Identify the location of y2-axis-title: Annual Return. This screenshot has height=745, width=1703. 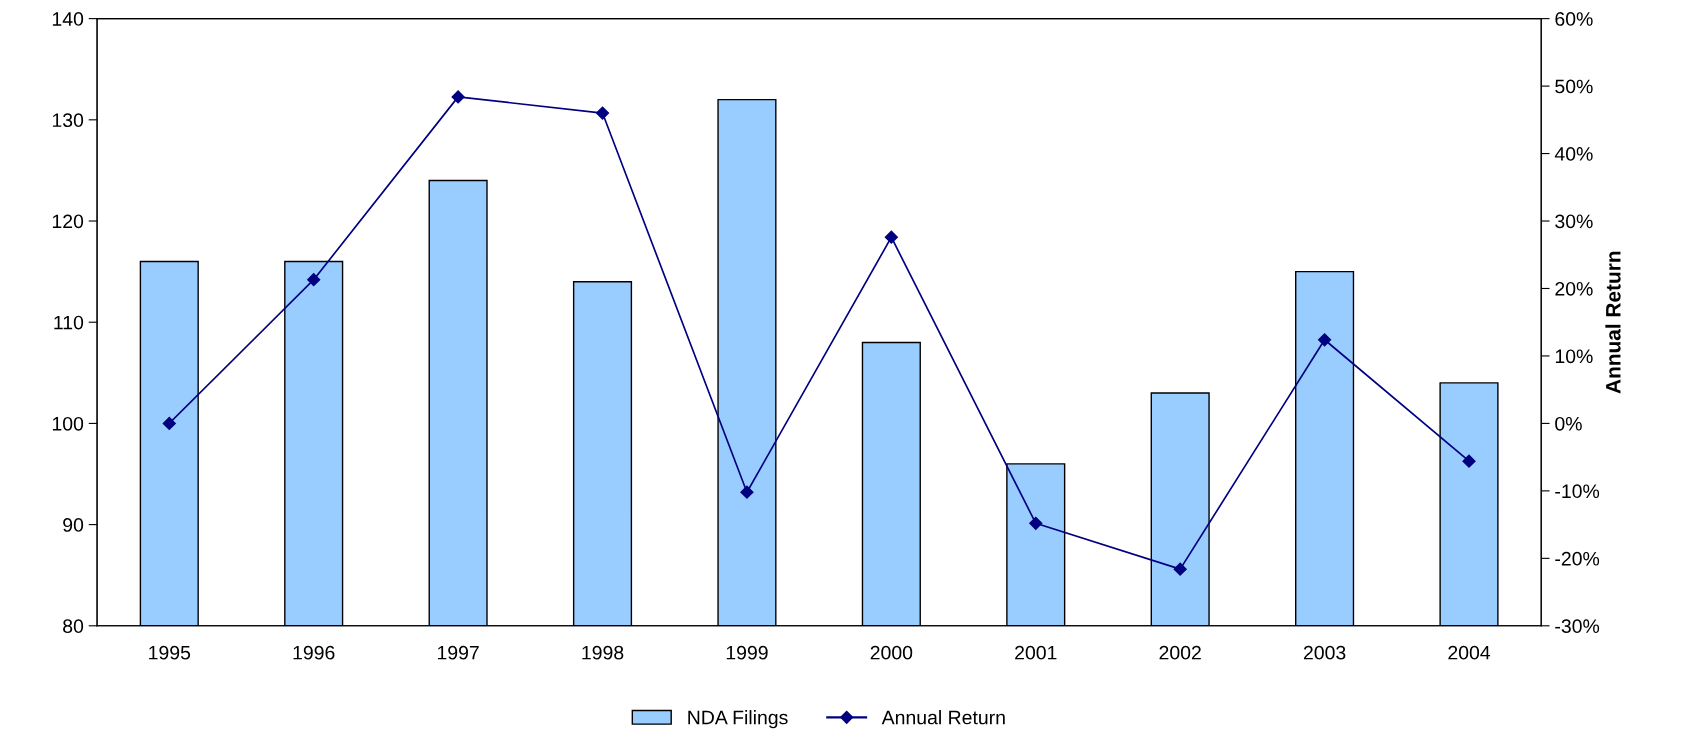
(1613, 322).